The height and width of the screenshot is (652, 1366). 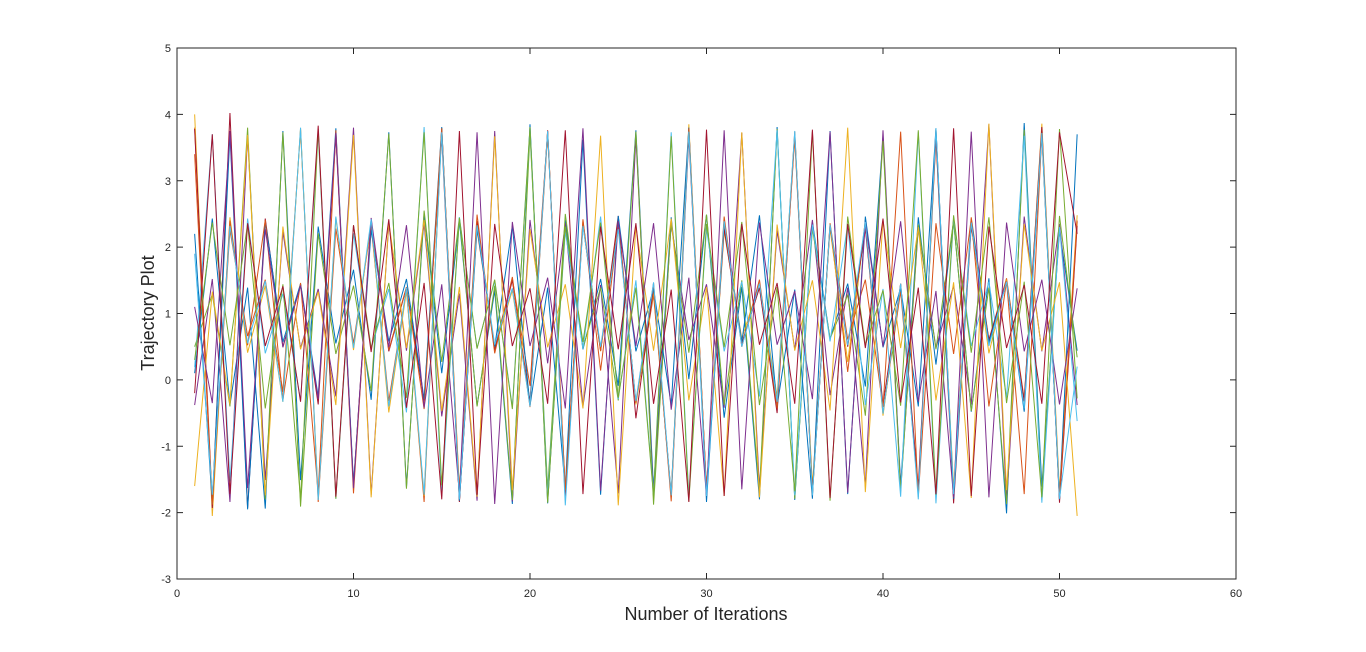 What do you see at coordinates (353, 594) in the screenshot?
I see `x-tick-label: 10` at bounding box center [353, 594].